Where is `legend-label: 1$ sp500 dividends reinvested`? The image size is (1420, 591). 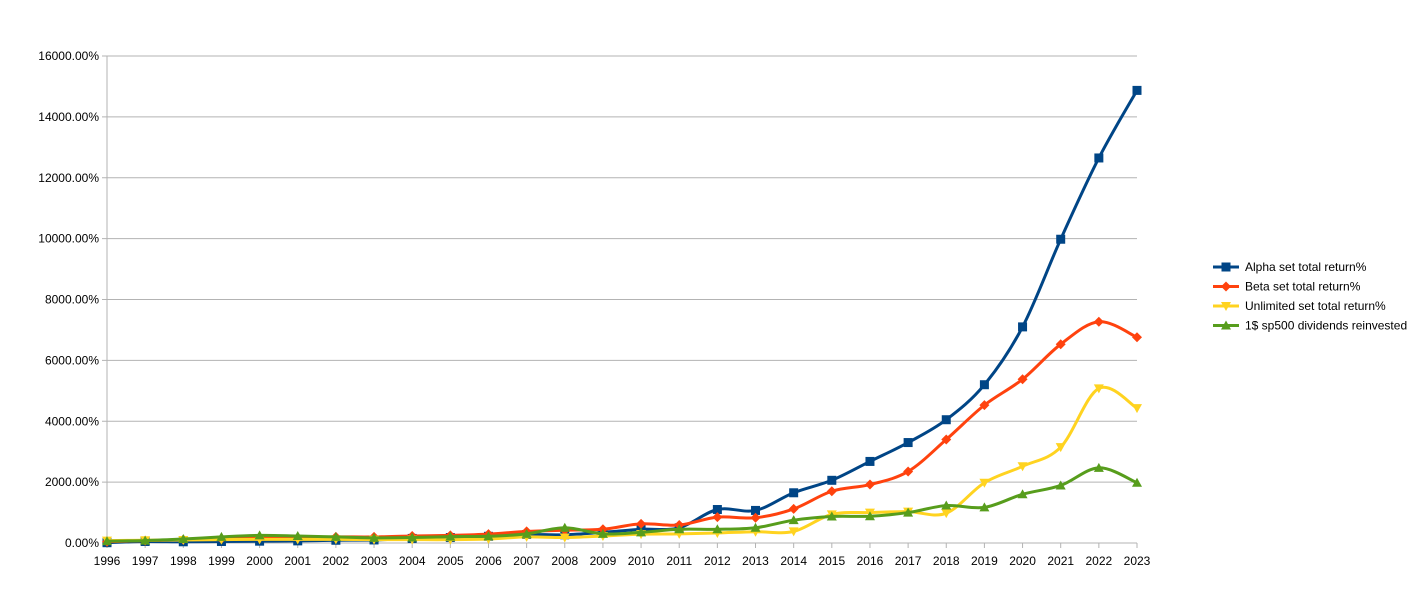 legend-label: 1$ sp500 dividends reinvested is located at coordinates (1326, 326).